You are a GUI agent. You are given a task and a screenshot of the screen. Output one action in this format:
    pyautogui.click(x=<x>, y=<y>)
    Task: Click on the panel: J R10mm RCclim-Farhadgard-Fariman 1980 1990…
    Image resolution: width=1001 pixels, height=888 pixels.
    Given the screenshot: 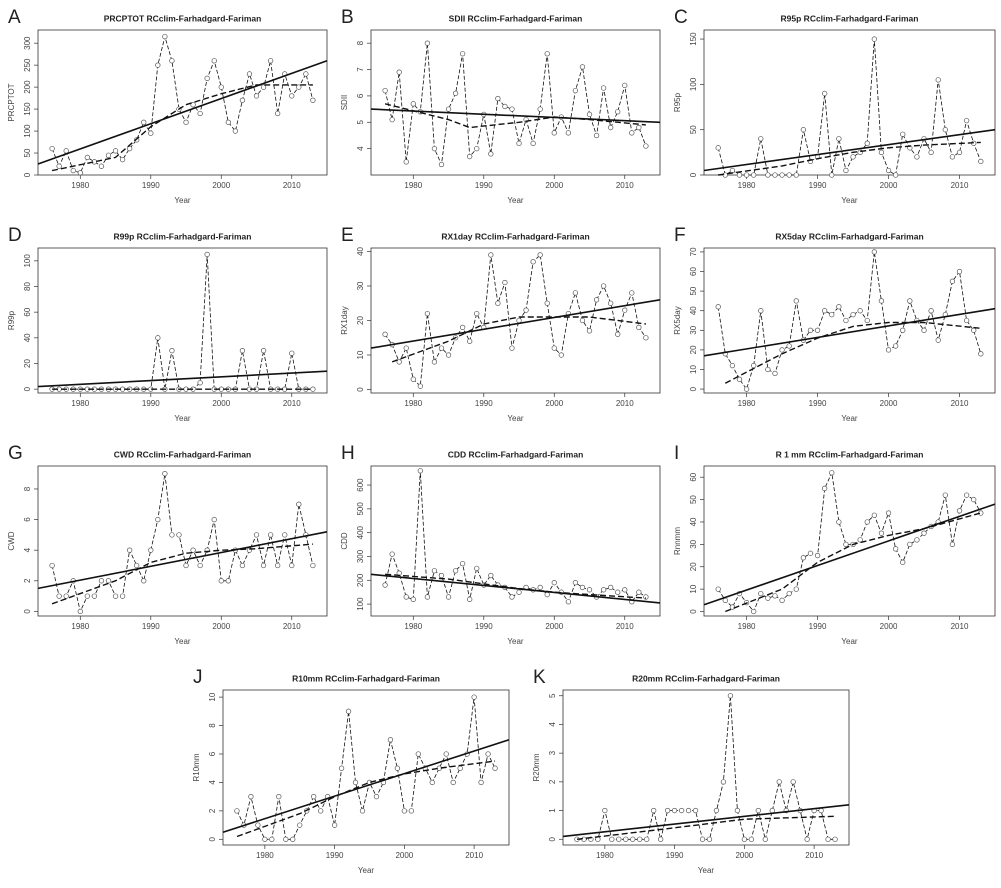 What is the action you would take?
    pyautogui.click(x=351, y=771)
    